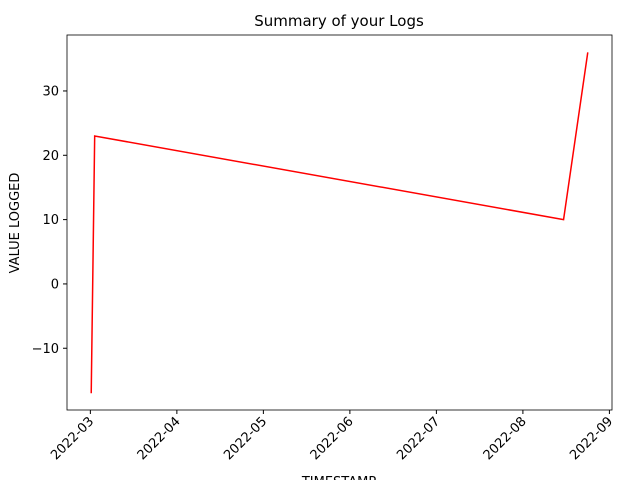  Describe the element at coordinates (245, 438) in the screenshot. I see `x-tick-label: 2022-05` at that location.